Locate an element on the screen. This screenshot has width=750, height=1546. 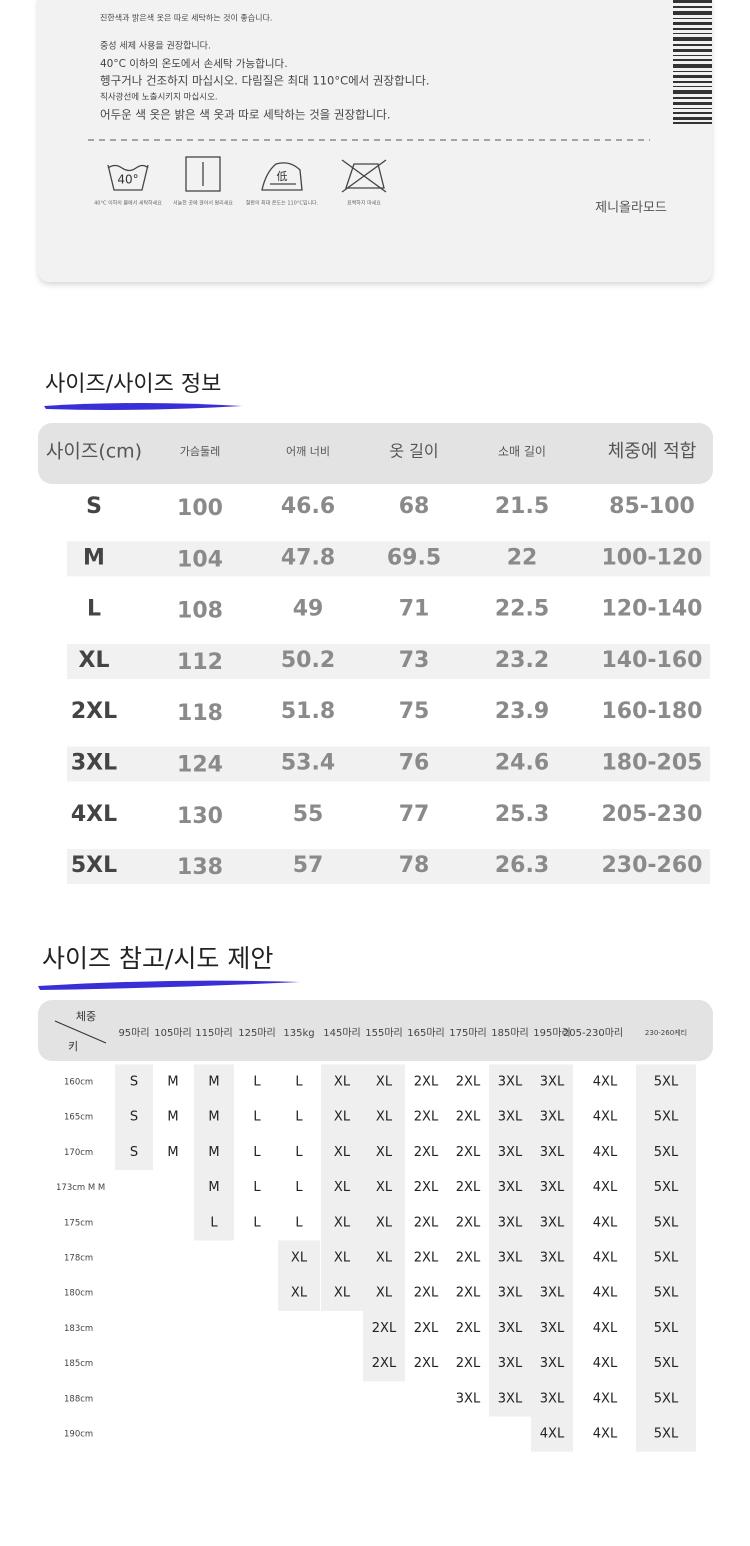
table-cell: 130 is located at coordinates (200, 816).